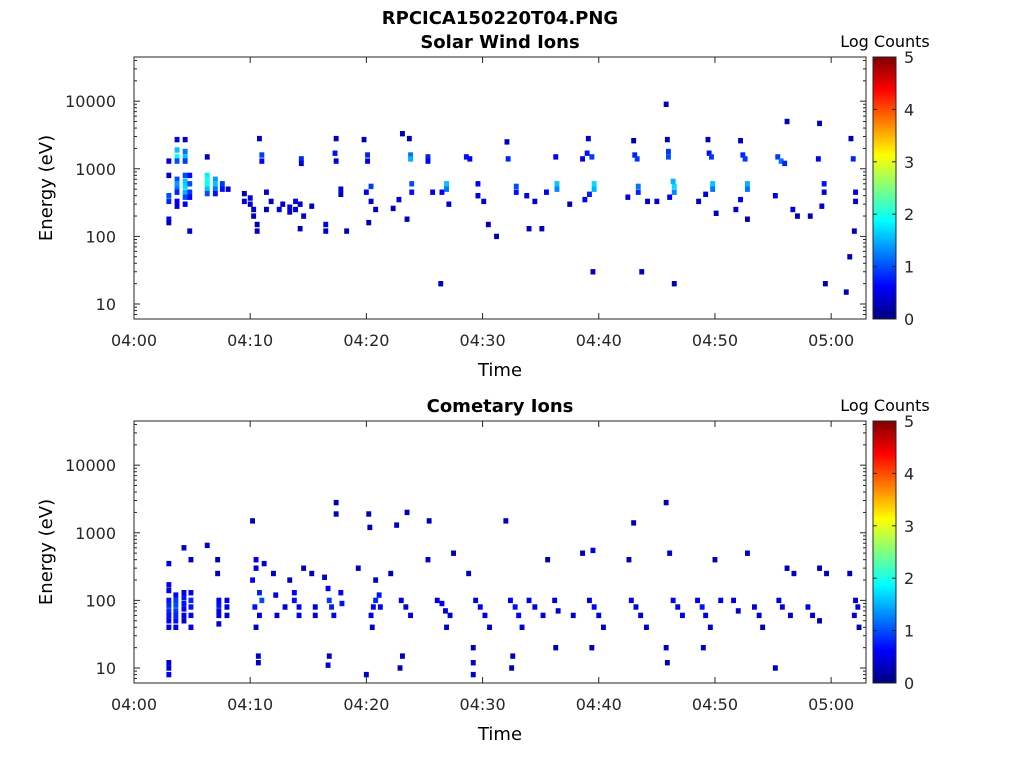  Describe the element at coordinates (909, 421) in the screenshot. I see `colorbar-tick-label: 5` at that location.